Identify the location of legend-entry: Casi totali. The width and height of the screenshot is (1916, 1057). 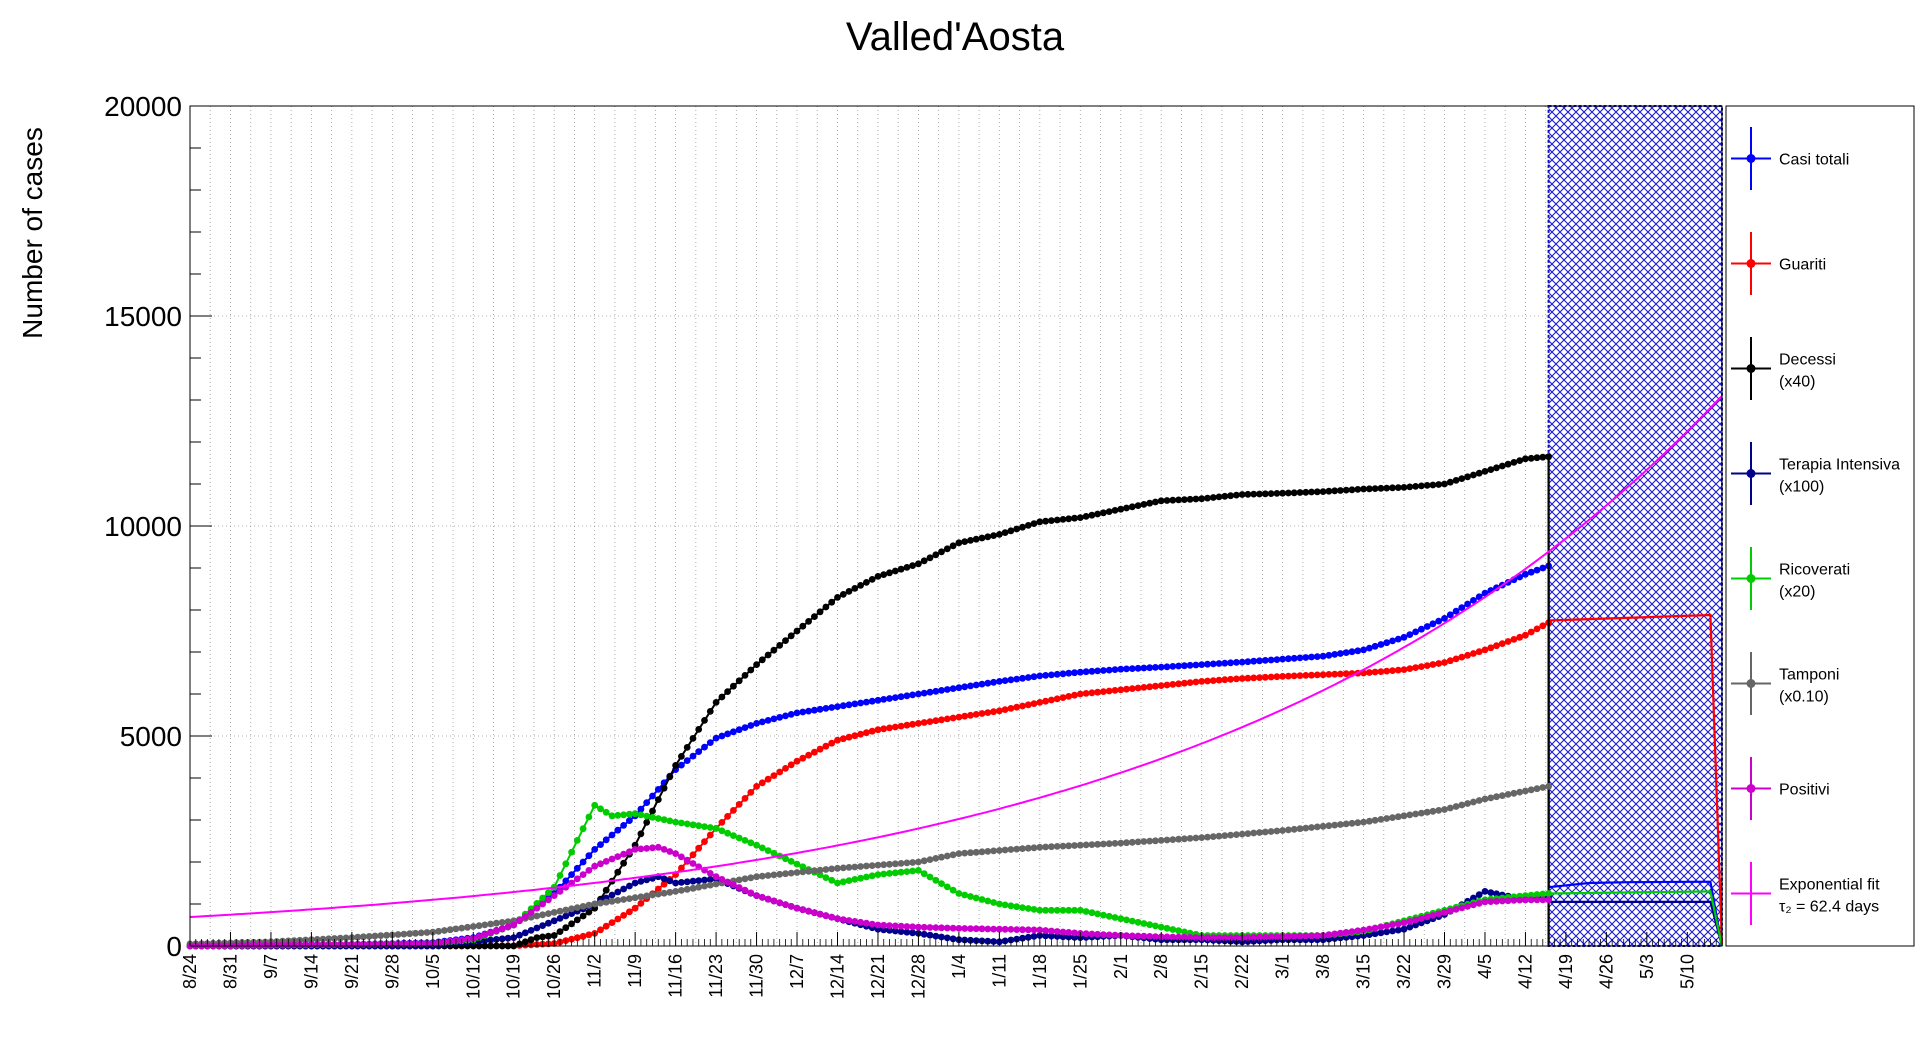
(1790, 158).